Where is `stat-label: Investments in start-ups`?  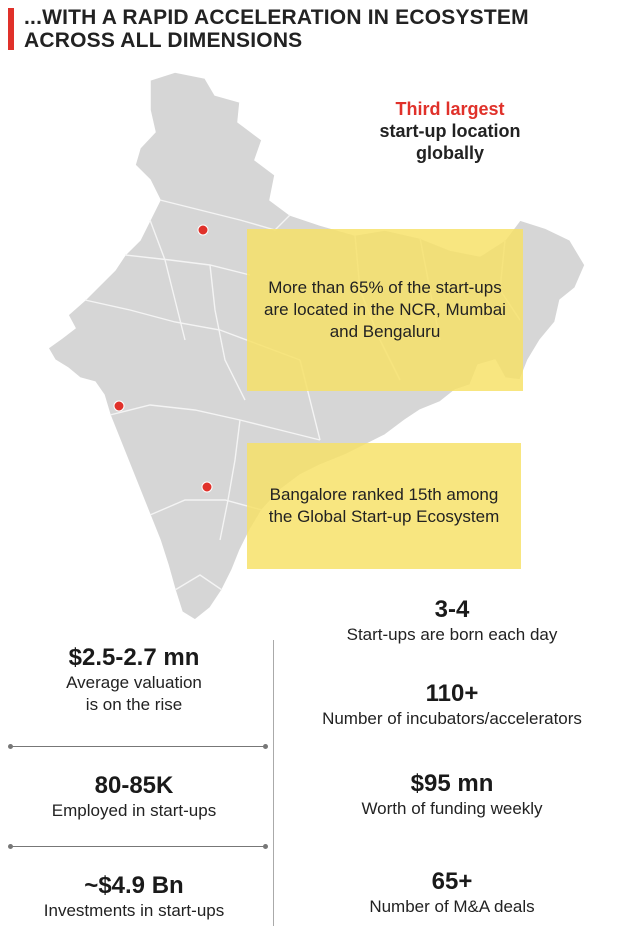
stat-label: Investments in start-ups is located at coordinates (134, 910).